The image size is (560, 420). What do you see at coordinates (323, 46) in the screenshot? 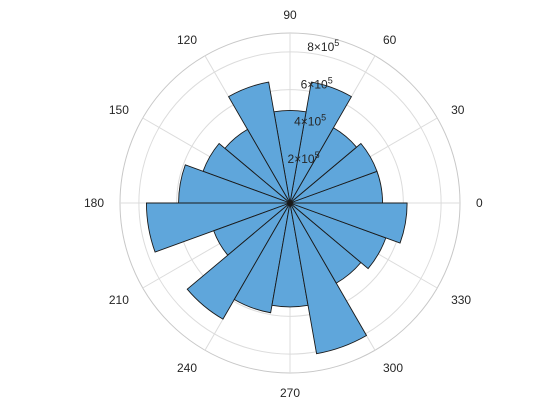
I see `radial-tick-label: 8×10⁵` at bounding box center [323, 46].